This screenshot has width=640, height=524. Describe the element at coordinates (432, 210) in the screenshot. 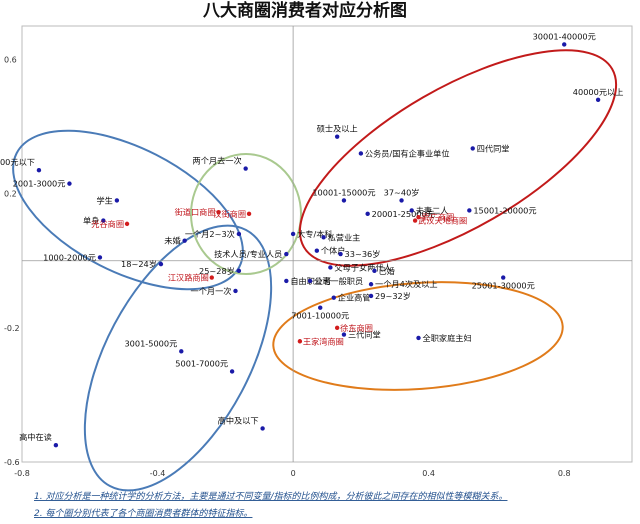

I see `point-label: 夫妻二人` at that location.